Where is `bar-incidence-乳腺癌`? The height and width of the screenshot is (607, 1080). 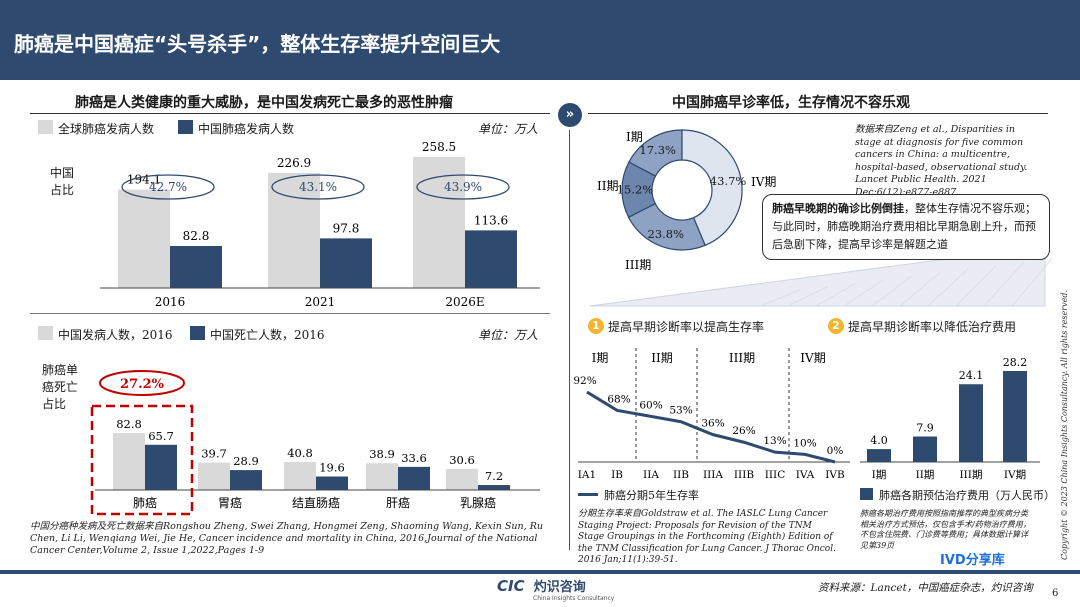 bar-incidence-乳腺癌 is located at coordinates (462, 479).